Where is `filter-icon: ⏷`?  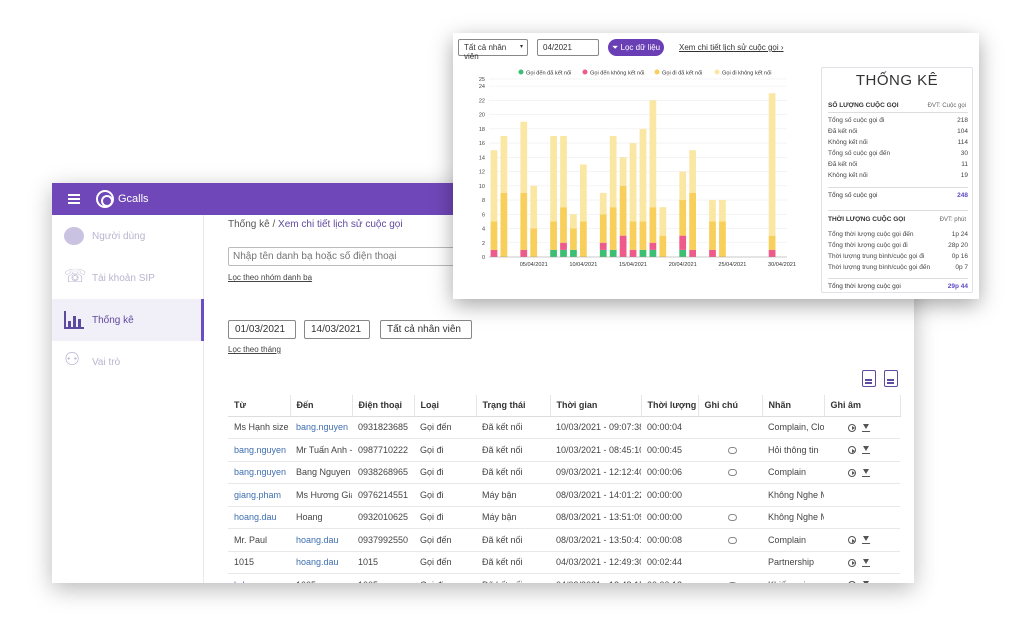
filter-icon: ⏷ is located at coordinates (615, 47).